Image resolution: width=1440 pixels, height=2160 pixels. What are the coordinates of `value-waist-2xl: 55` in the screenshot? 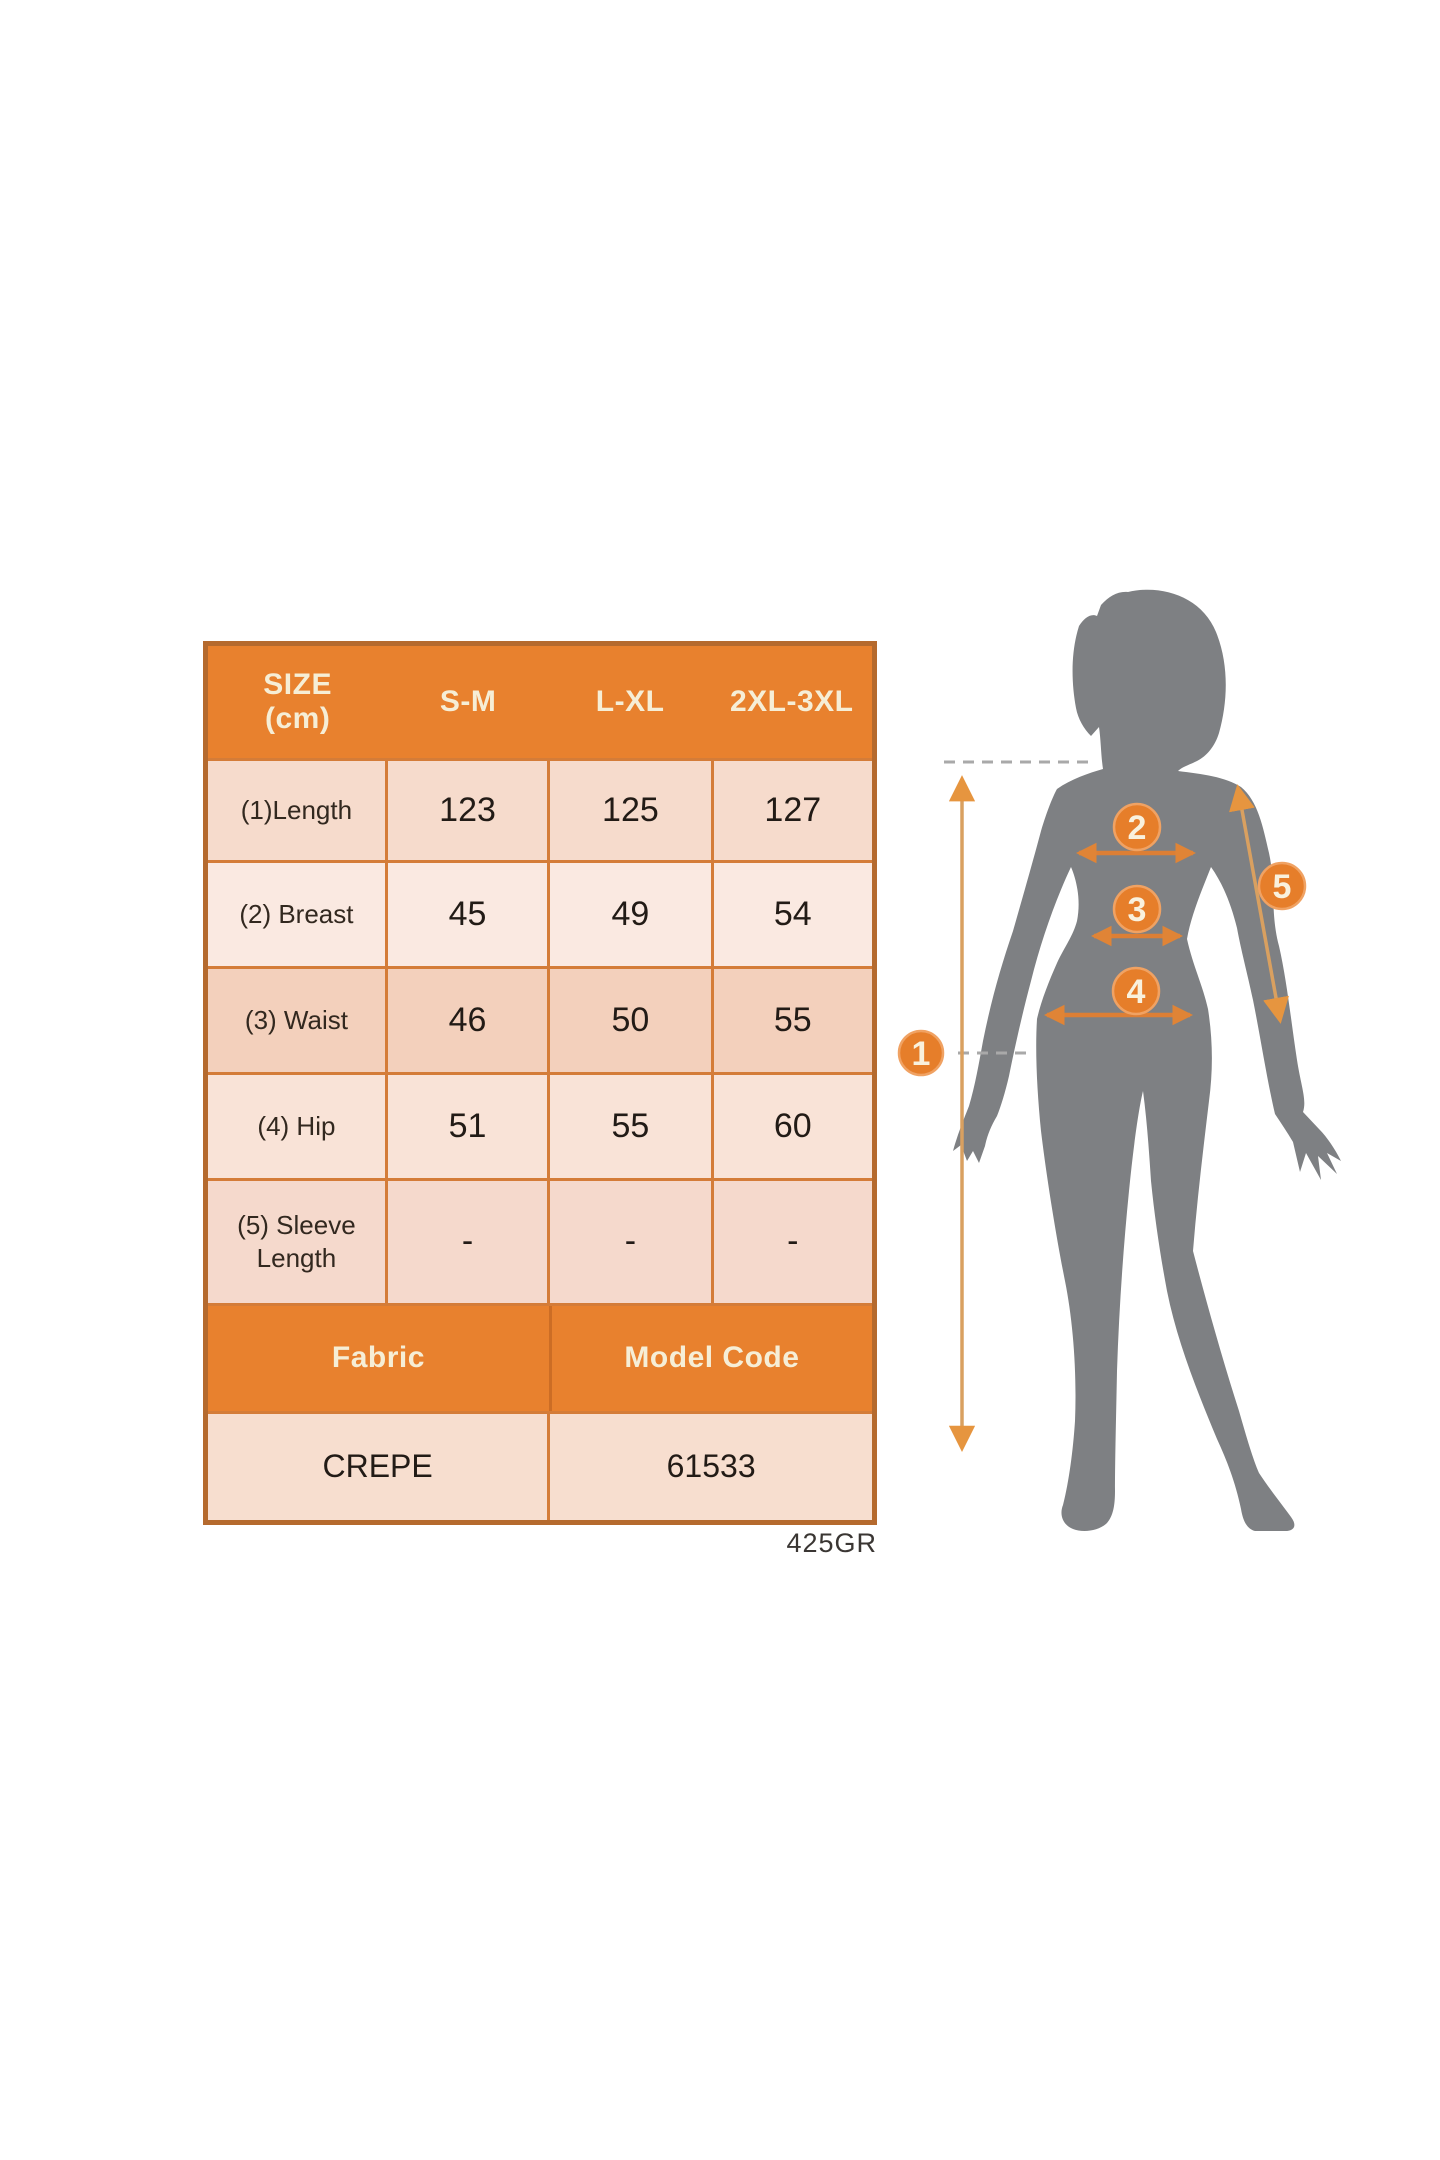 It's located at (792, 1020).